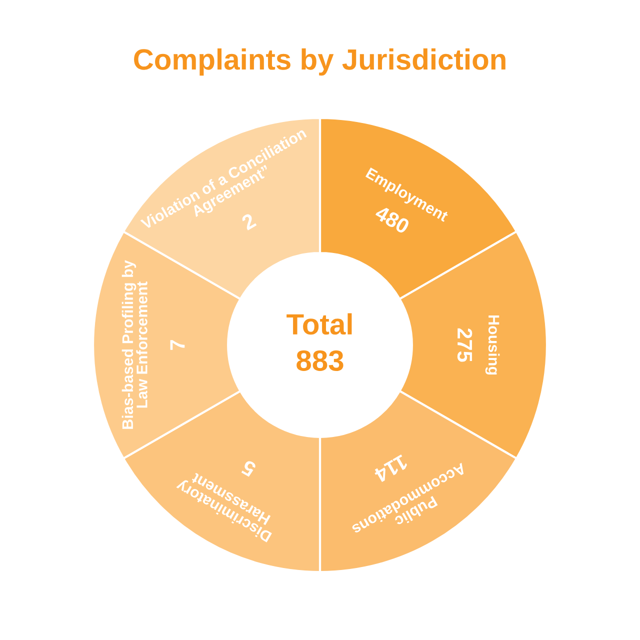 The image size is (640, 640). I want to click on text: Total, so click(319, 324).